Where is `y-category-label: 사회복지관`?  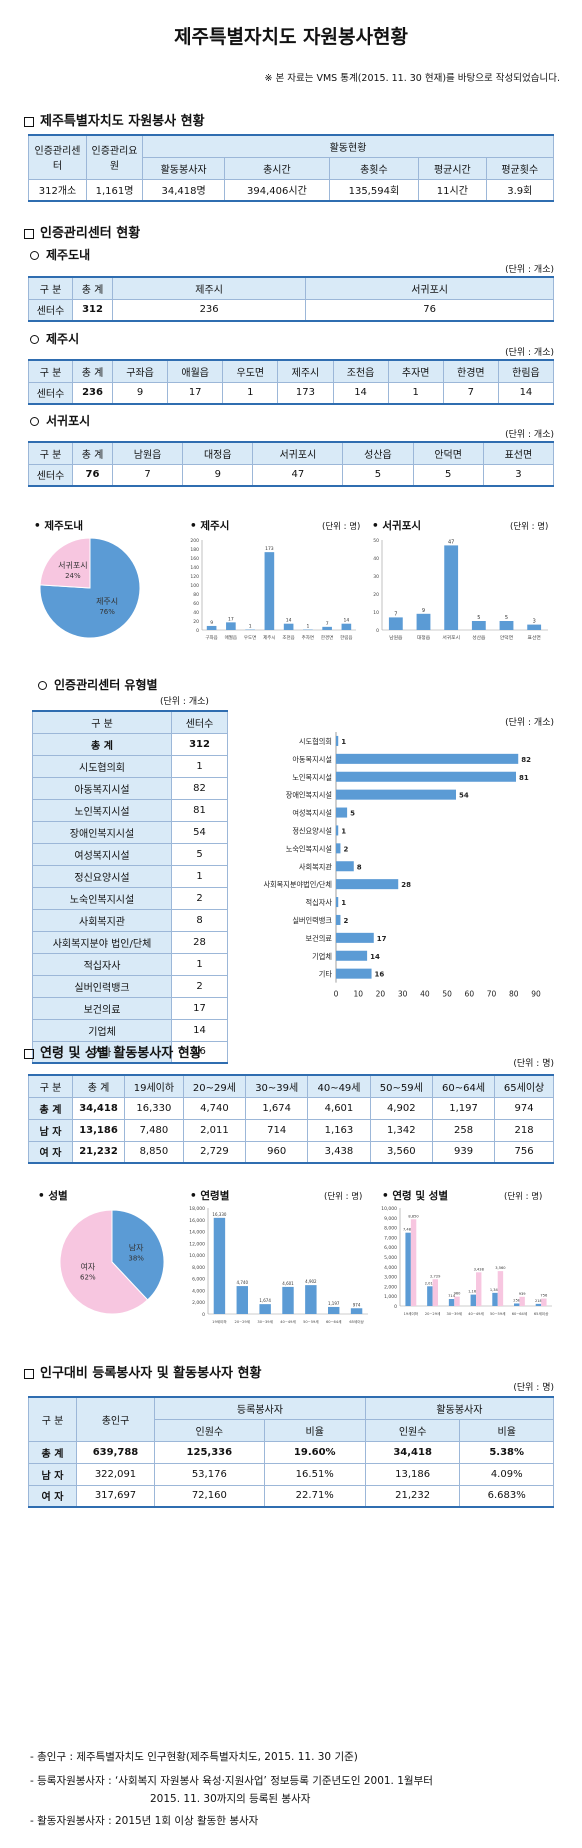 y-category-label: 사회복지관 is located at coordinates (315, 866).